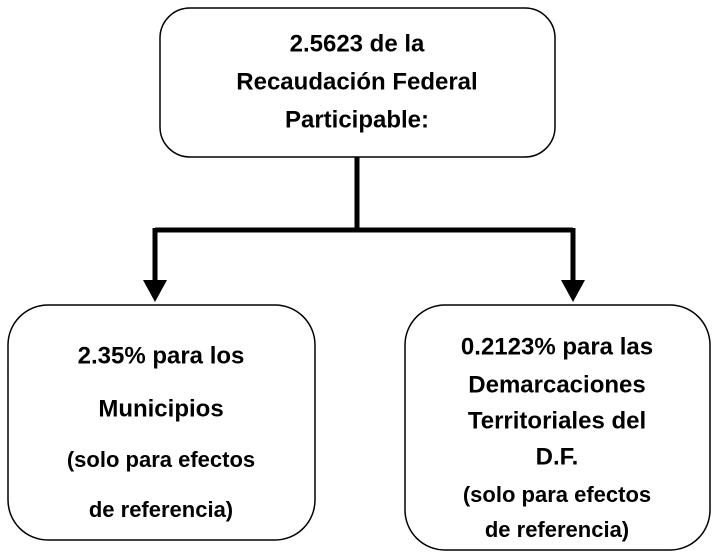  What do you see at coordinates (161, 355) in the screenshot?
I see `node-text: 2.35% para los` at bounding box center [161, 355].